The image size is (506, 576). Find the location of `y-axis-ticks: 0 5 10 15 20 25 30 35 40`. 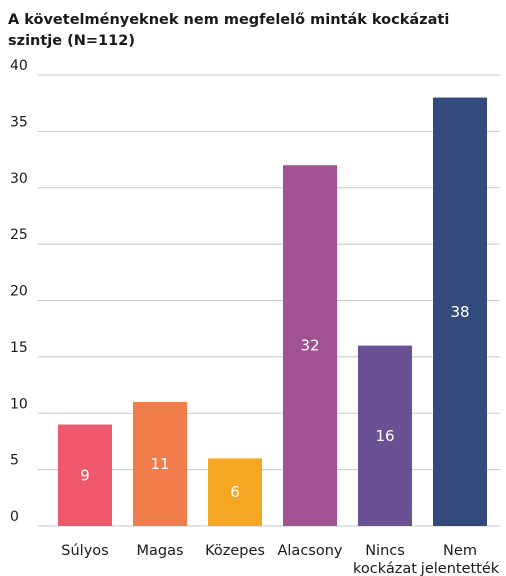

y-axis-ticks: 0 5 10 15 20 25 30 35 40 is located at coordinates (19, 291).